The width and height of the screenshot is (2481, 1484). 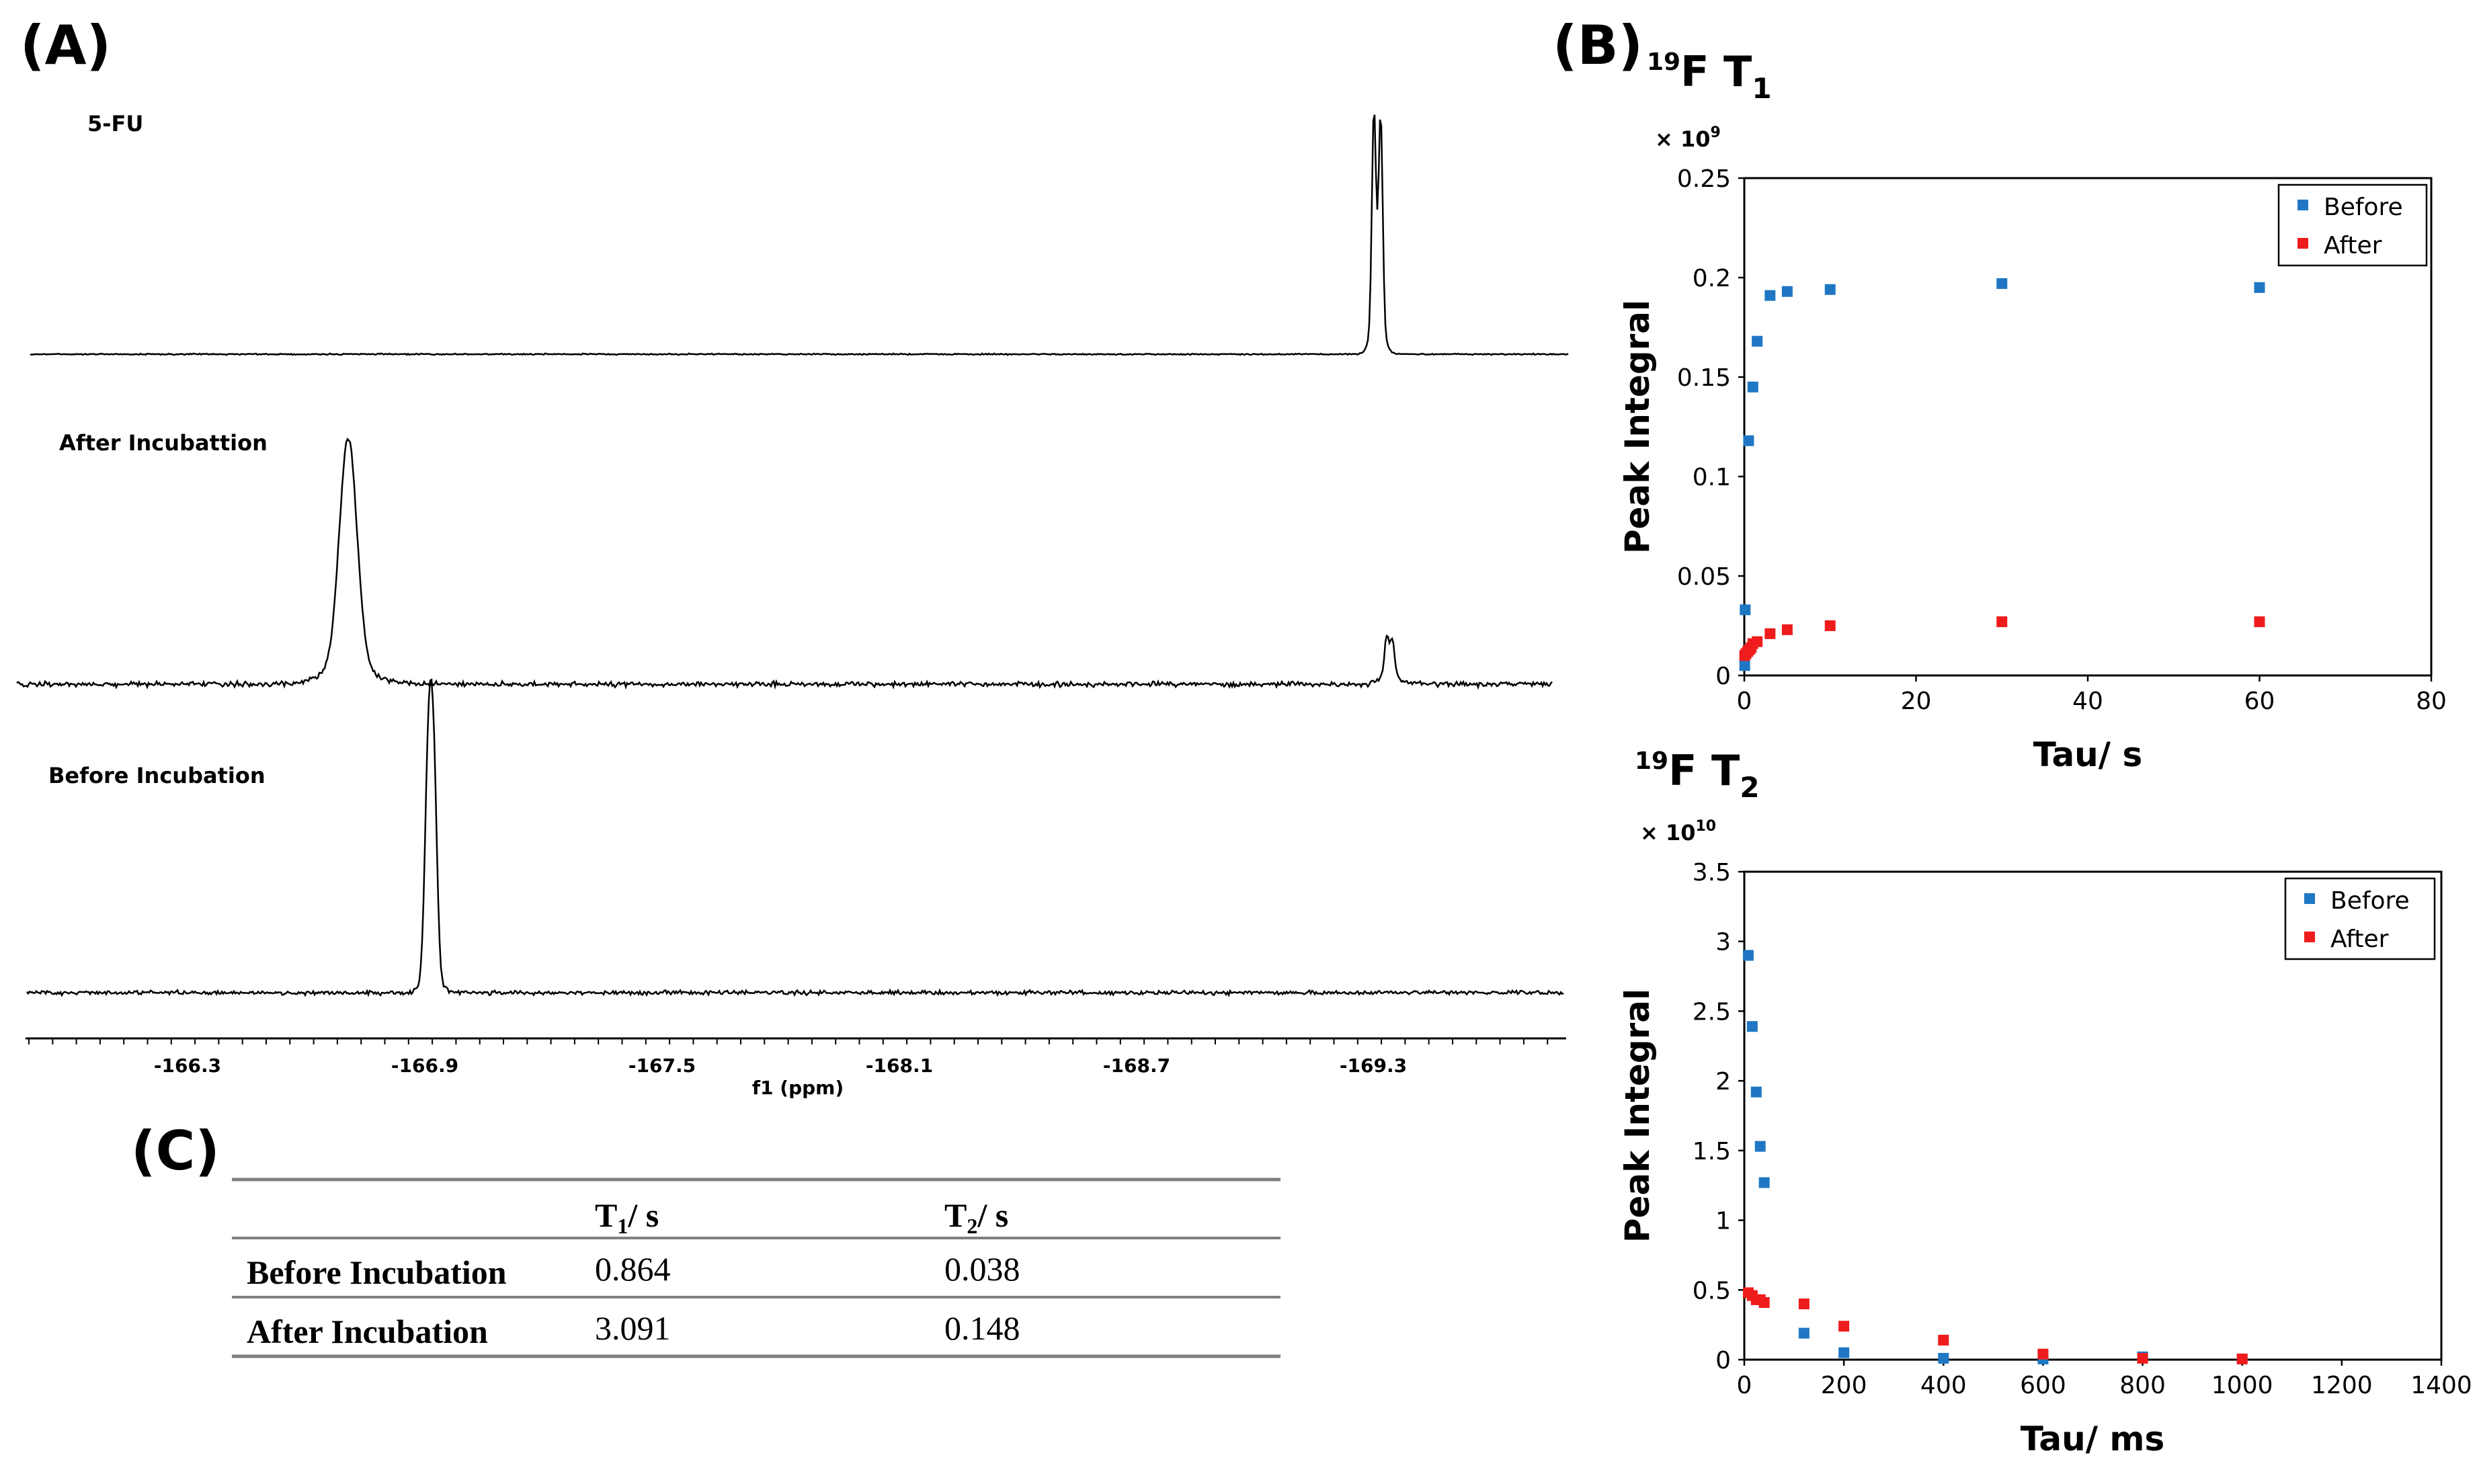 What do you see at coordinates (115, 123) in the screenshot?
I see `spectrum-title-5fu: 5-FU` at bounding box center [115, 123].